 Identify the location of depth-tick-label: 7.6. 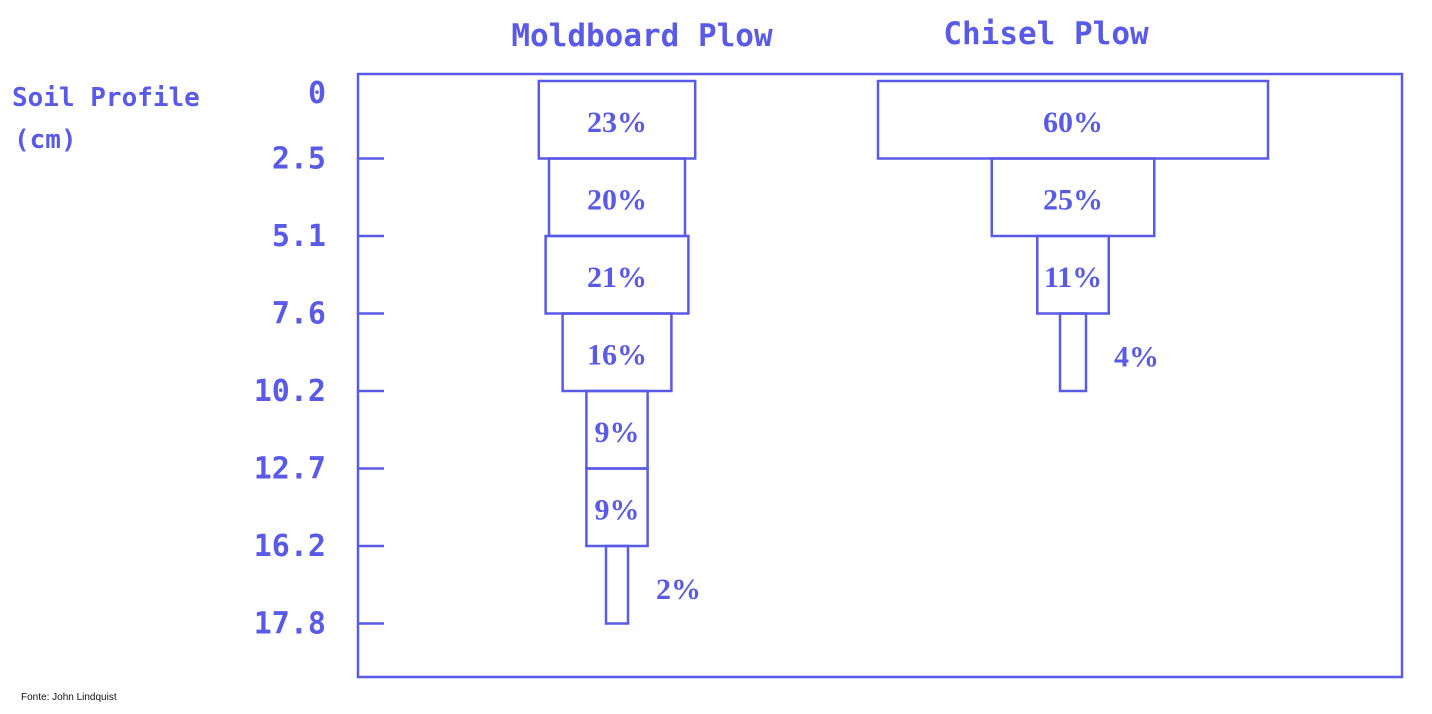
(299, 314).